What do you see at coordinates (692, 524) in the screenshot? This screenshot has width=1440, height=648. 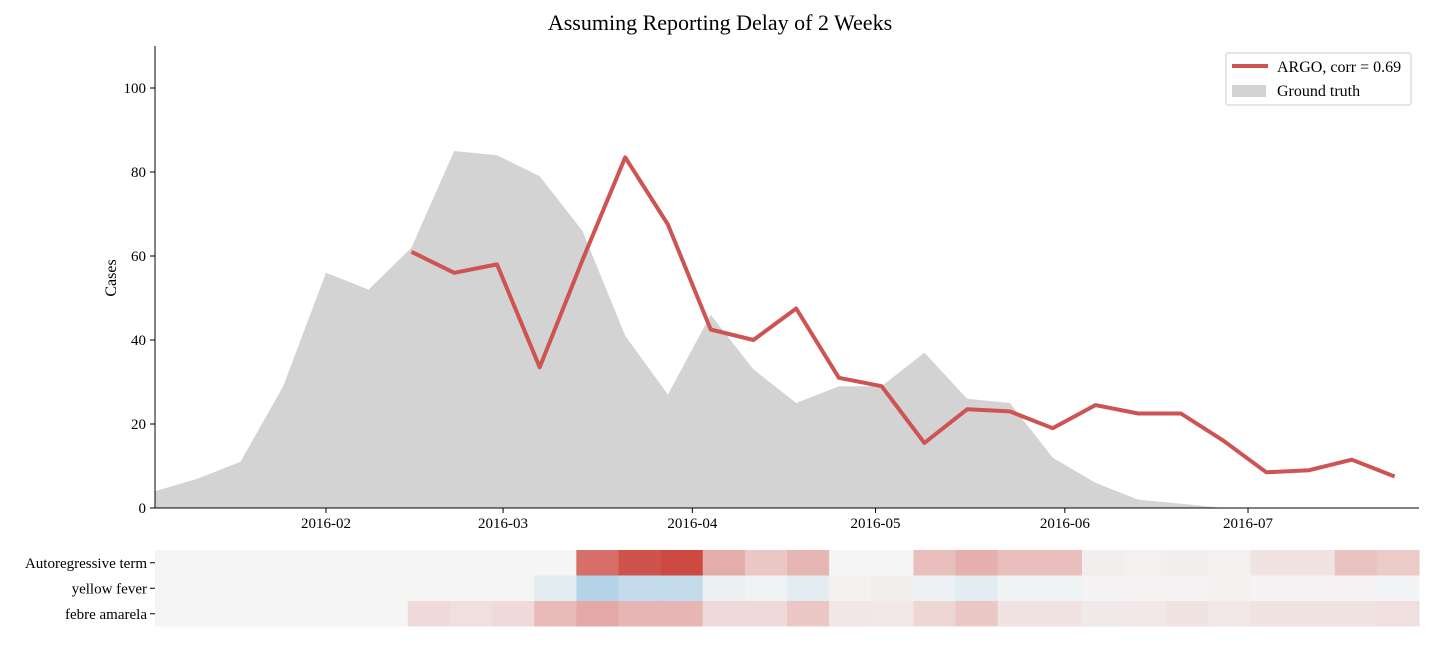 I see `x-tick-label: 2016-04` at bounding box center [692, 524].